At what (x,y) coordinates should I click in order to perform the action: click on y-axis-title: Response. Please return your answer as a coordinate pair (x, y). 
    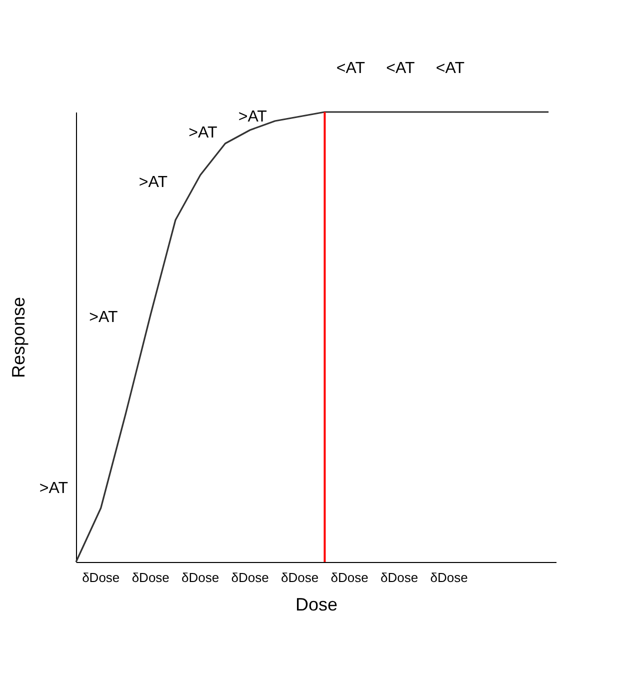
    Looking at the image, I should click on (18, 337).